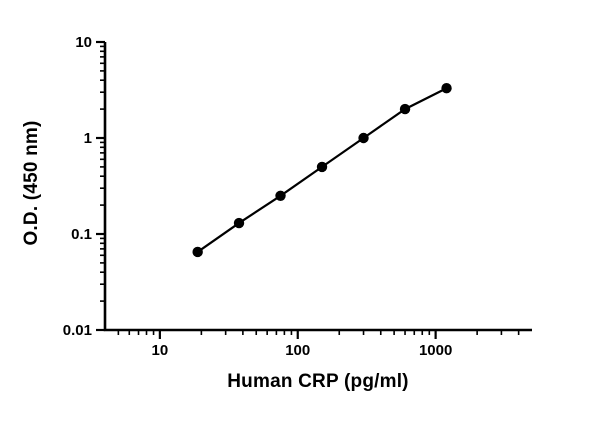 The height and width of the screenshot is (421, 600). What do you see at coordinates (297, 350) in the screenshot?
I see `x-tick-label: 100` at bounding box center [297, 350].